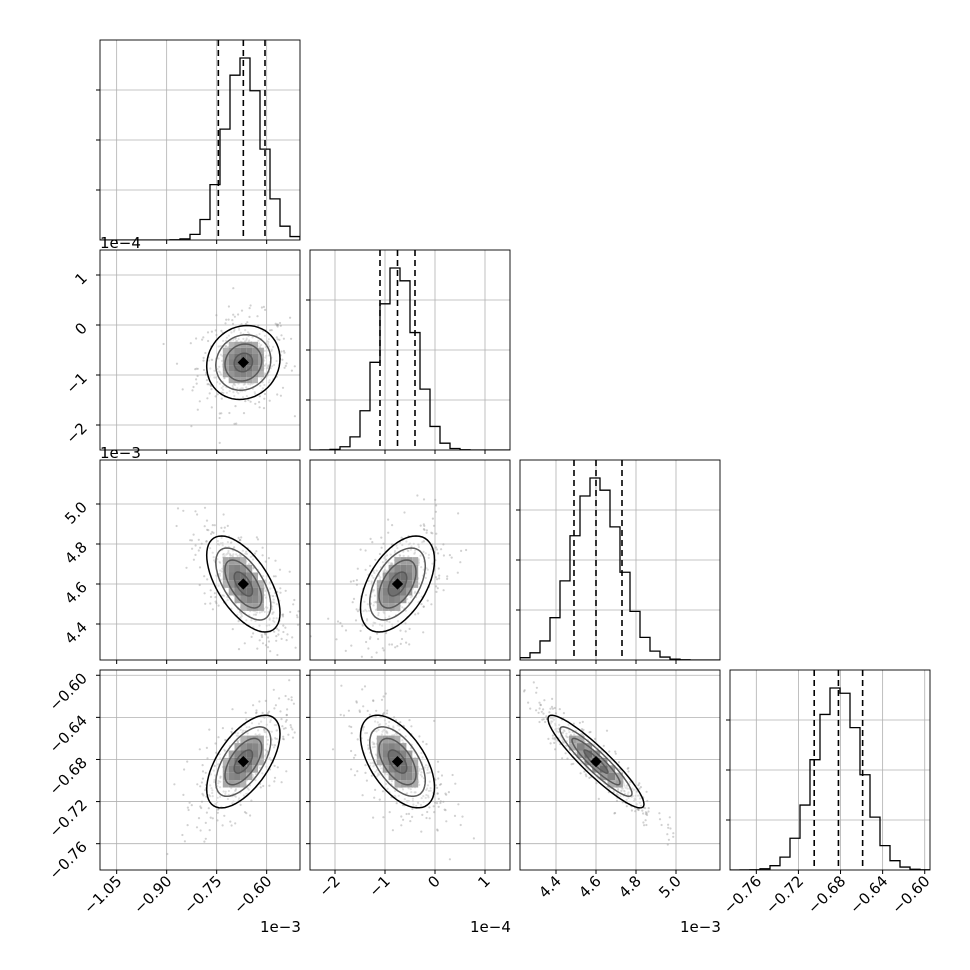 The height and width of the screenshot is (970, 970). What do you see at coordinates (630, 887) in the screenshot?
I see `x-tick-label: 4.8` at bounding box center [630, 887].